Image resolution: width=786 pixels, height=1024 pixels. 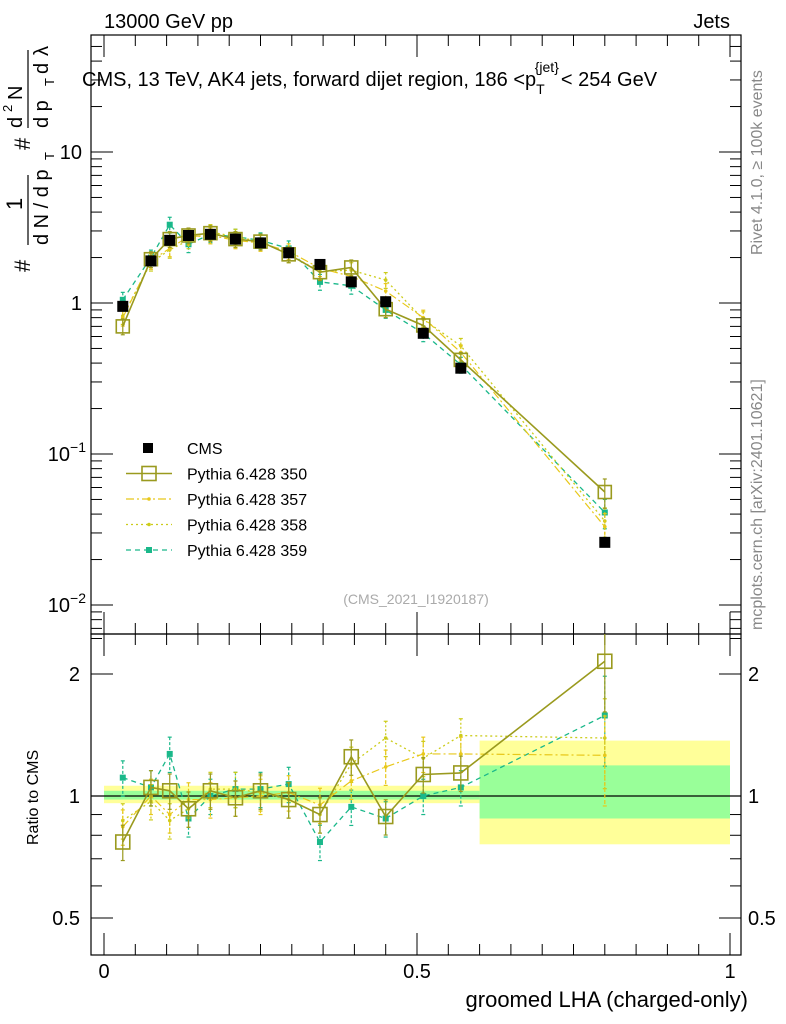 I want to click on legend-entry: Pythia 6.428 358, so click(x=216, y=526).